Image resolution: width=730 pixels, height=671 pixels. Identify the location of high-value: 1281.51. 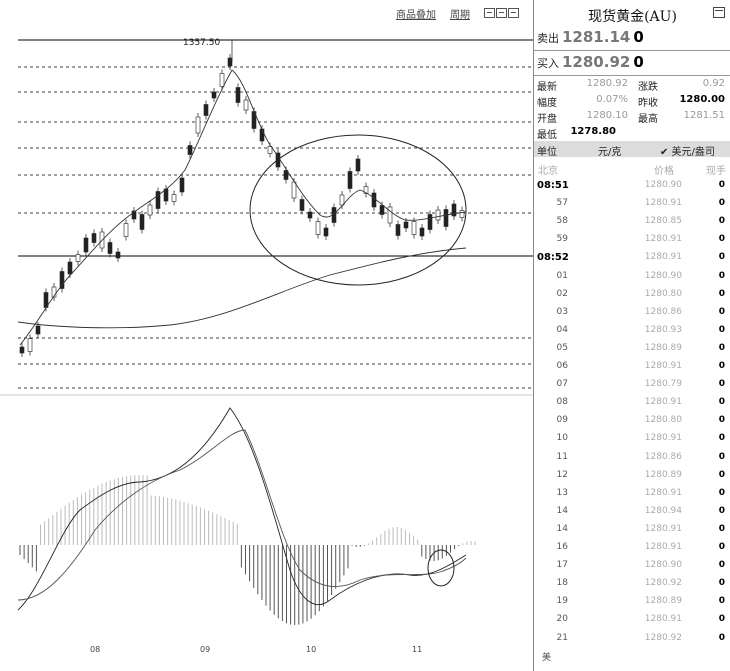
(704, 115).